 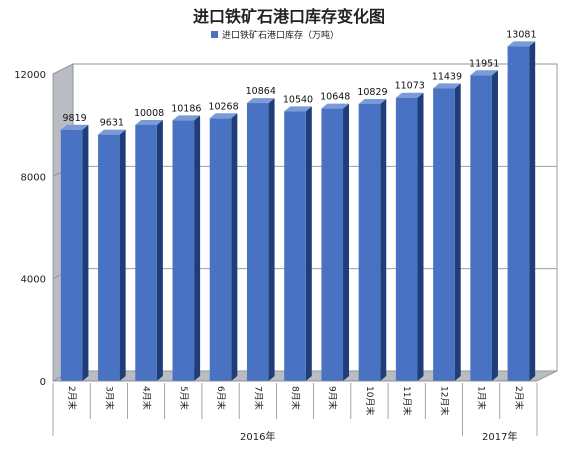 What do you see at coordinates (499, 436) in the screenshot?
I see `group-label: 2017年` at bounding box center [499, 436].